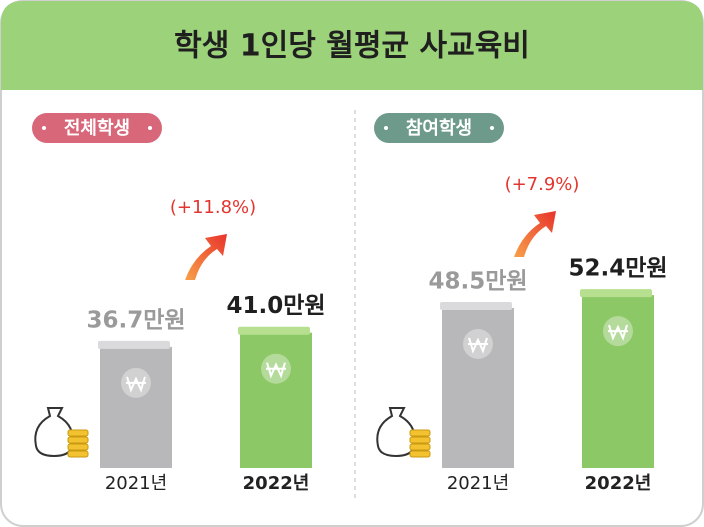  Describe the element at coordinates (275, 306) in the screenshot. I see `value-label: 41.0만원` at that location.